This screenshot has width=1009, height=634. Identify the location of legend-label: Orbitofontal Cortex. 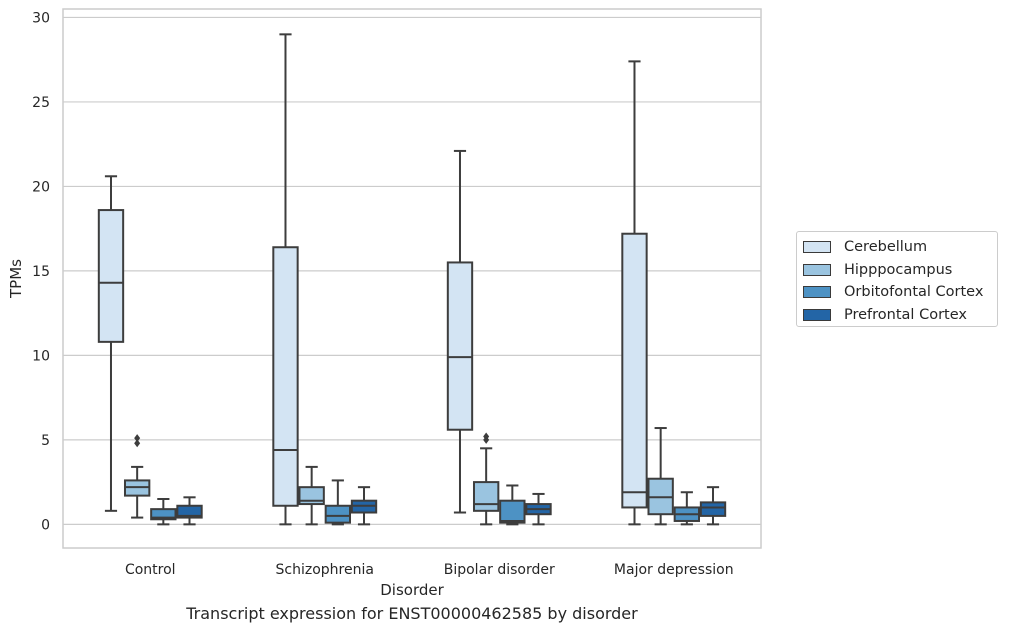
(914, 292).